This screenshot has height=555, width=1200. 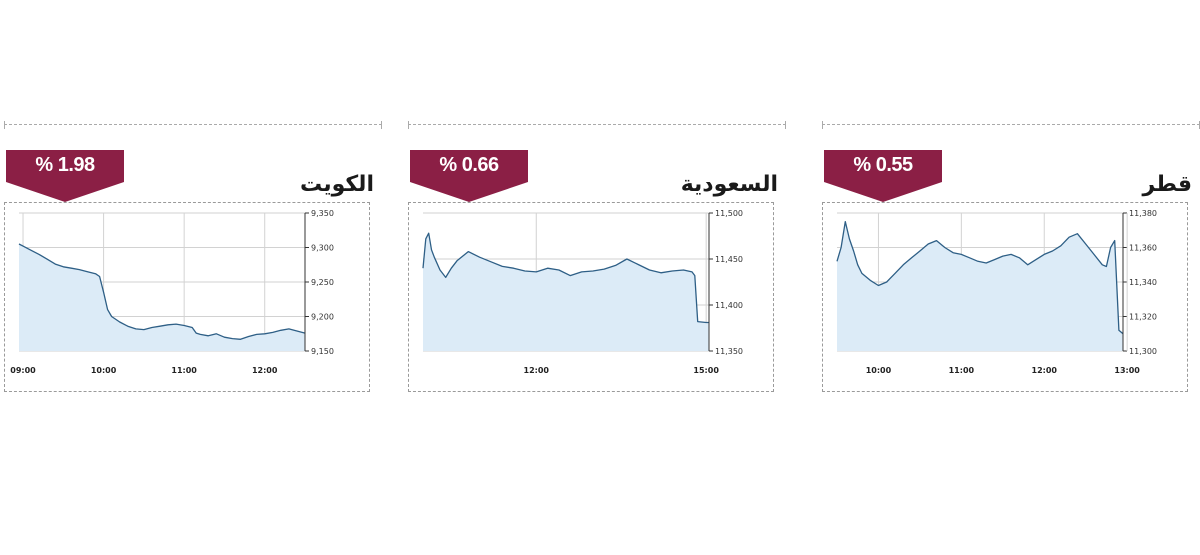 I want to click on change-percent: % 1.98, so click(x=65, y=165).